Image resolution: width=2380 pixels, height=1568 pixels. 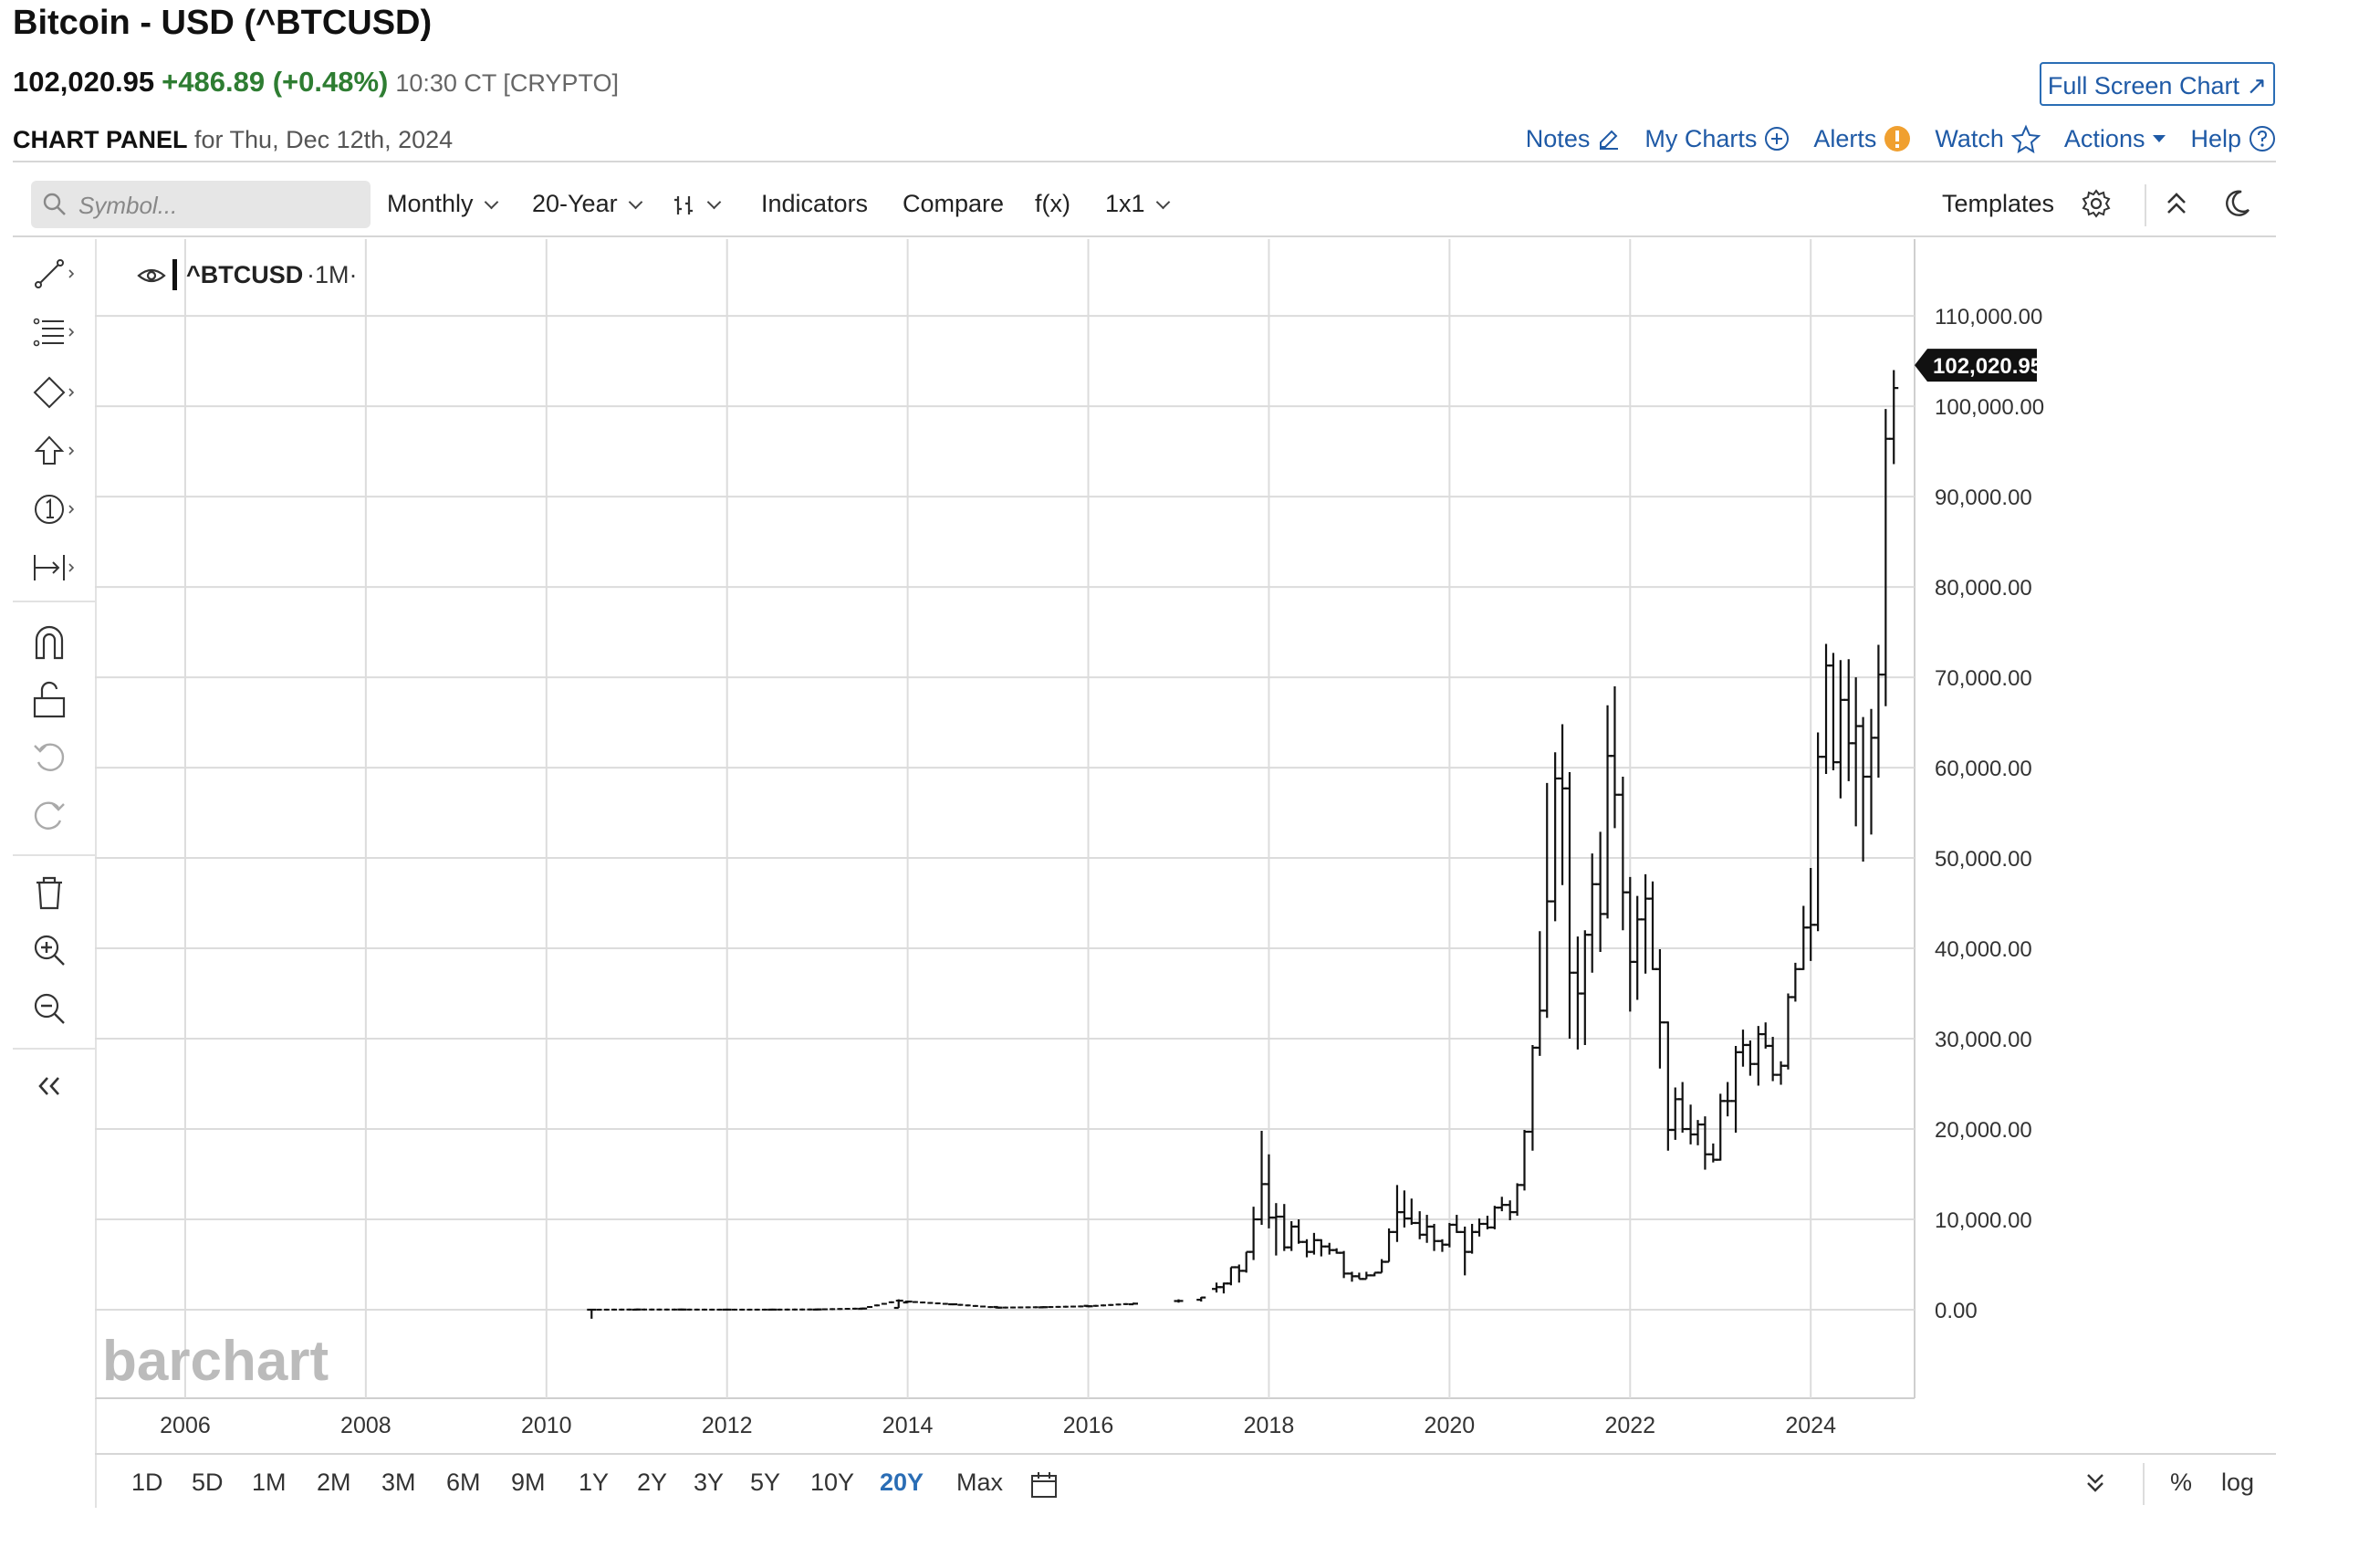 I want to click on help-label: Help, so click(x=2215, y=138).